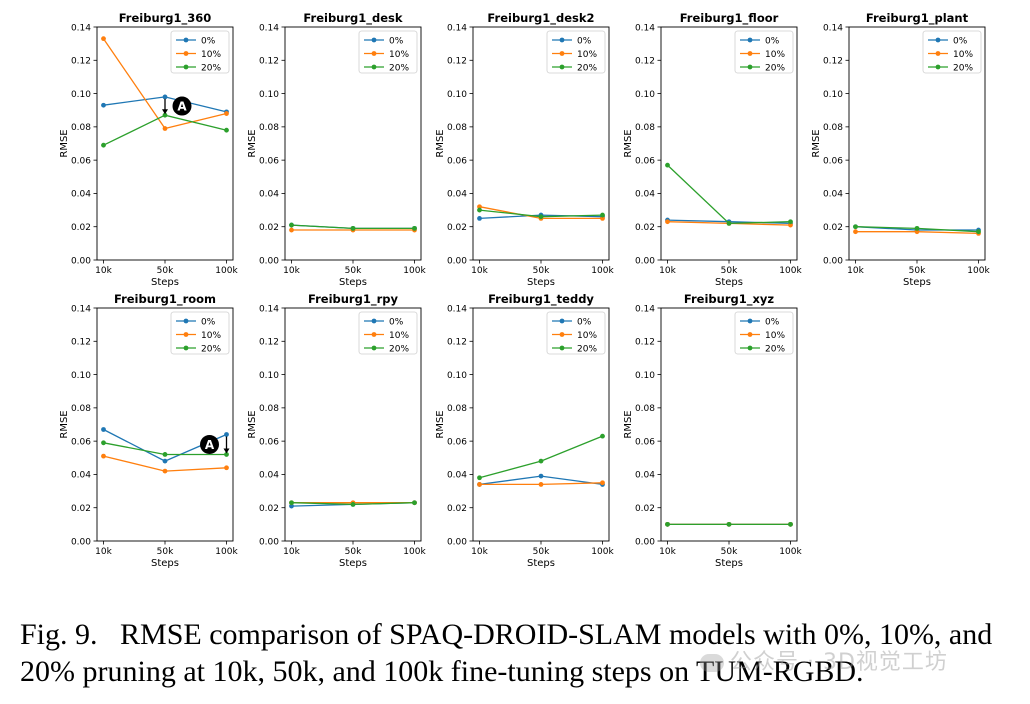 The image size is (1030, 704). I want to click on annotation-badge, so click(182, 106).